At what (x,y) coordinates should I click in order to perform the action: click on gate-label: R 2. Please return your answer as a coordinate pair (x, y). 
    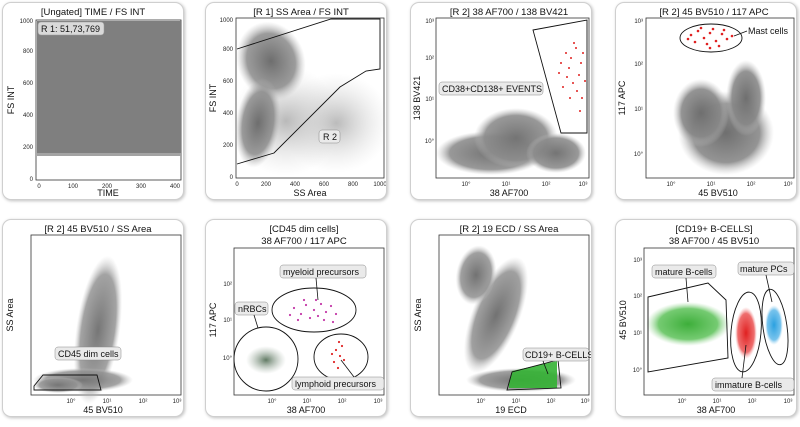
    Looking at the image, I should click on (330, 137).